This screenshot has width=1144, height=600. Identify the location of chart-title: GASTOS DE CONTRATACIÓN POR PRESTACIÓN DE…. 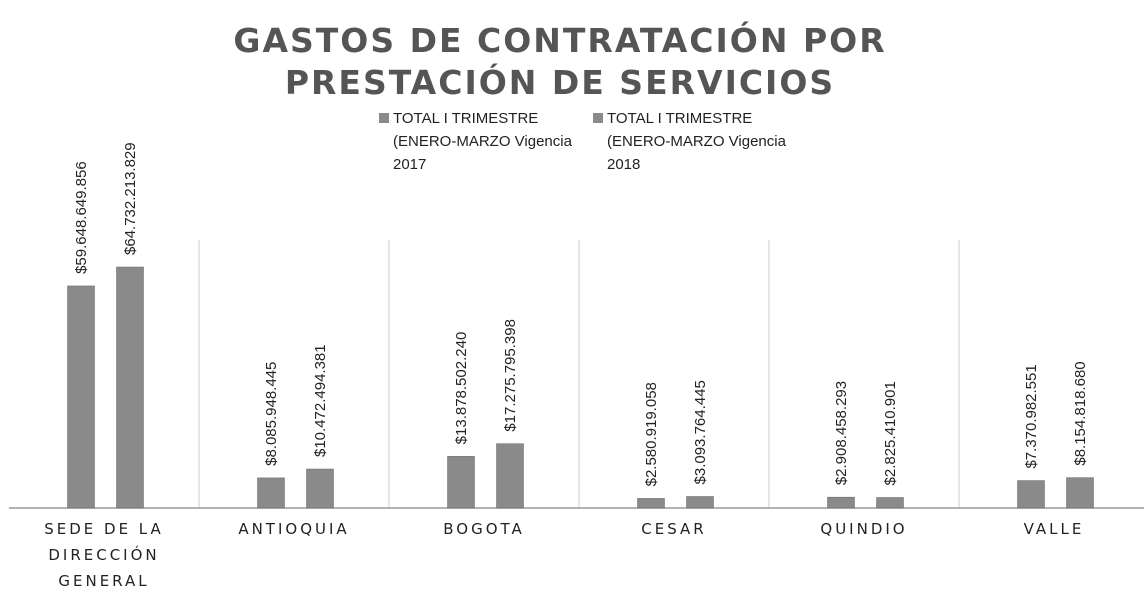
(560, 61).